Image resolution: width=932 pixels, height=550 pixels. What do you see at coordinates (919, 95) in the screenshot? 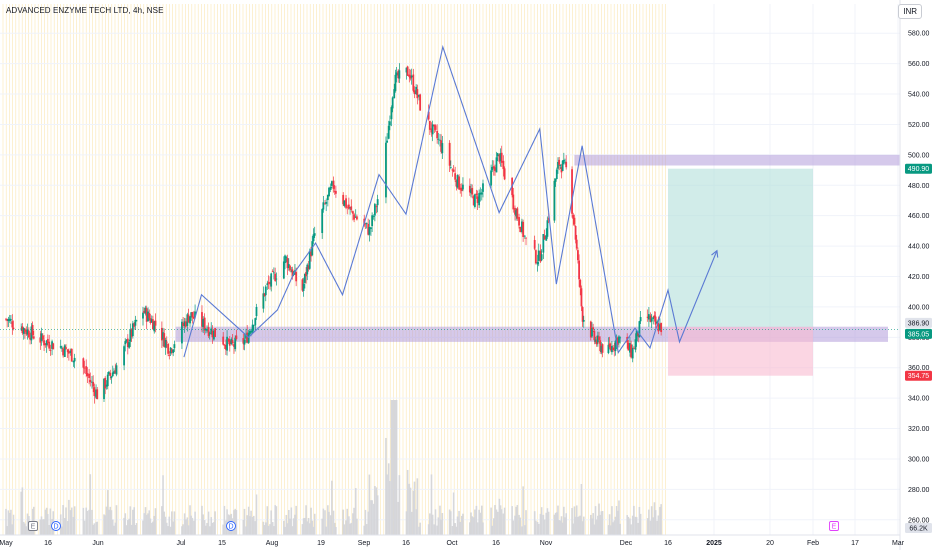
I see `y-tick-label: 540.00` at bounding box center [919, 95].